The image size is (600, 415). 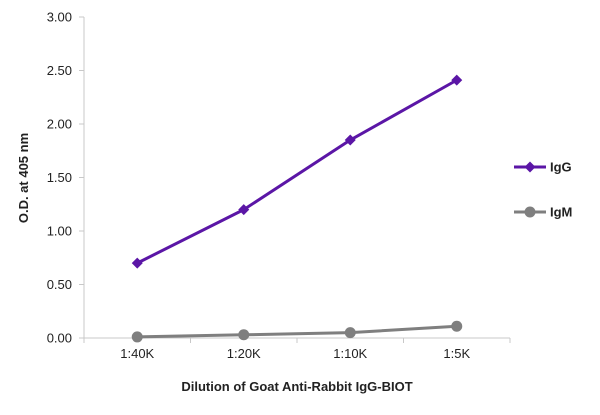 What do you see at coordinates (456, 353) in the screenshot?
I see `x-tick-label: 1:5K` at bounding box center [456, 353].